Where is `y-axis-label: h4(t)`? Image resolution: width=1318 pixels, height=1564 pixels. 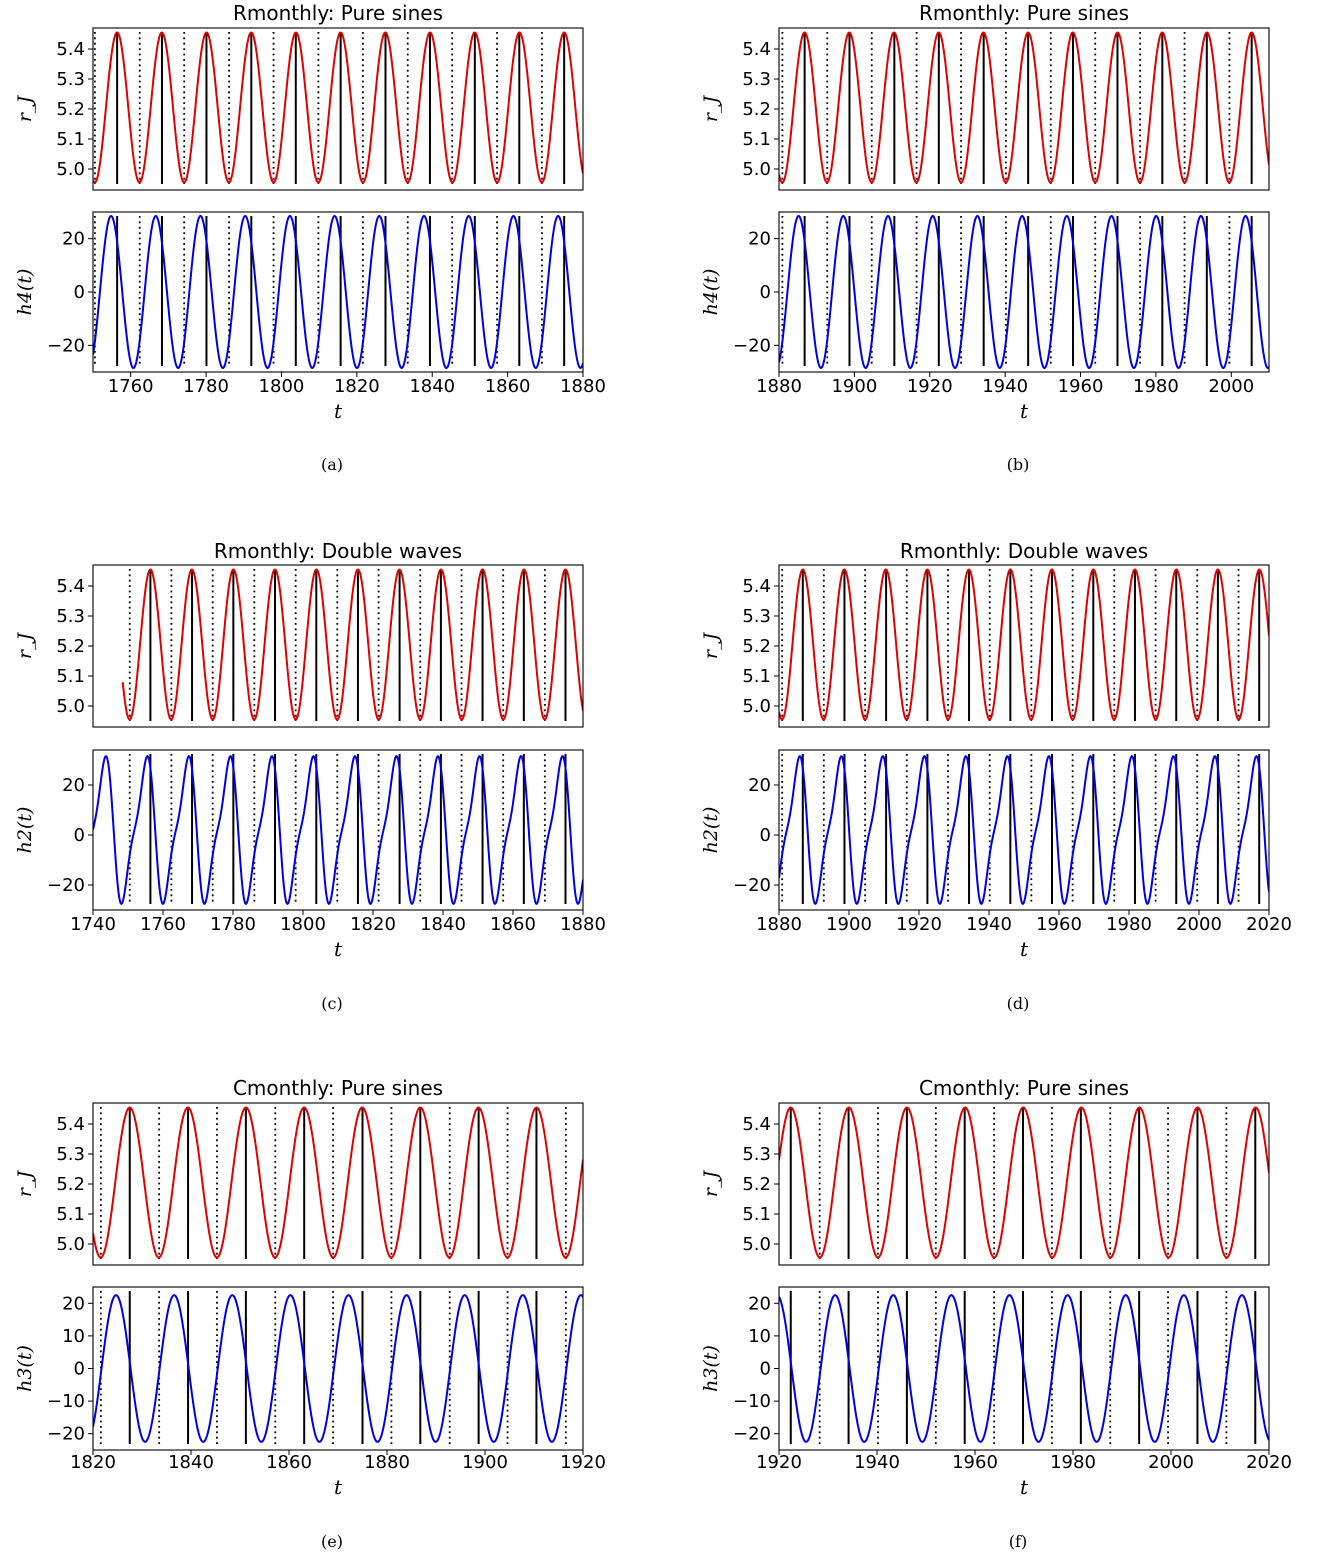
y-axis-label: h4(t) is located at coordinates (25, 292).